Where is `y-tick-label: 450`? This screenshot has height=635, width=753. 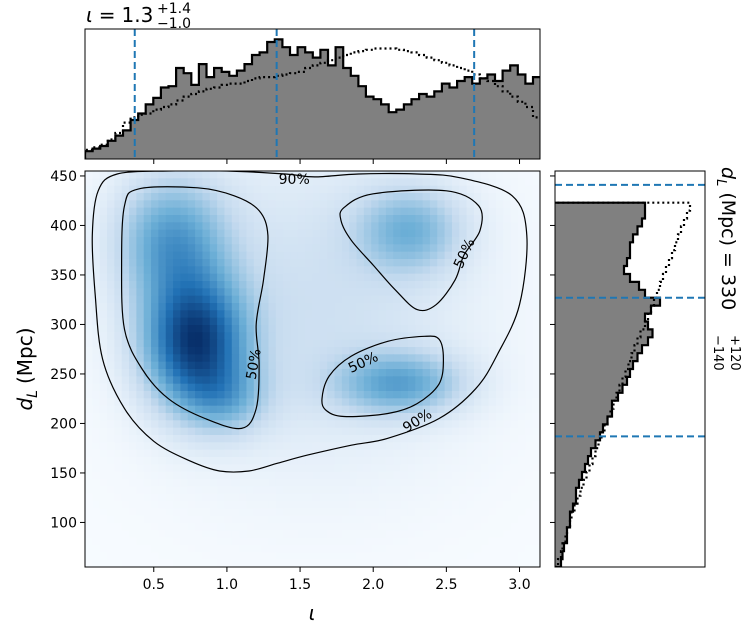 y-tick-label: 450 is located at coordinates (63, 177).